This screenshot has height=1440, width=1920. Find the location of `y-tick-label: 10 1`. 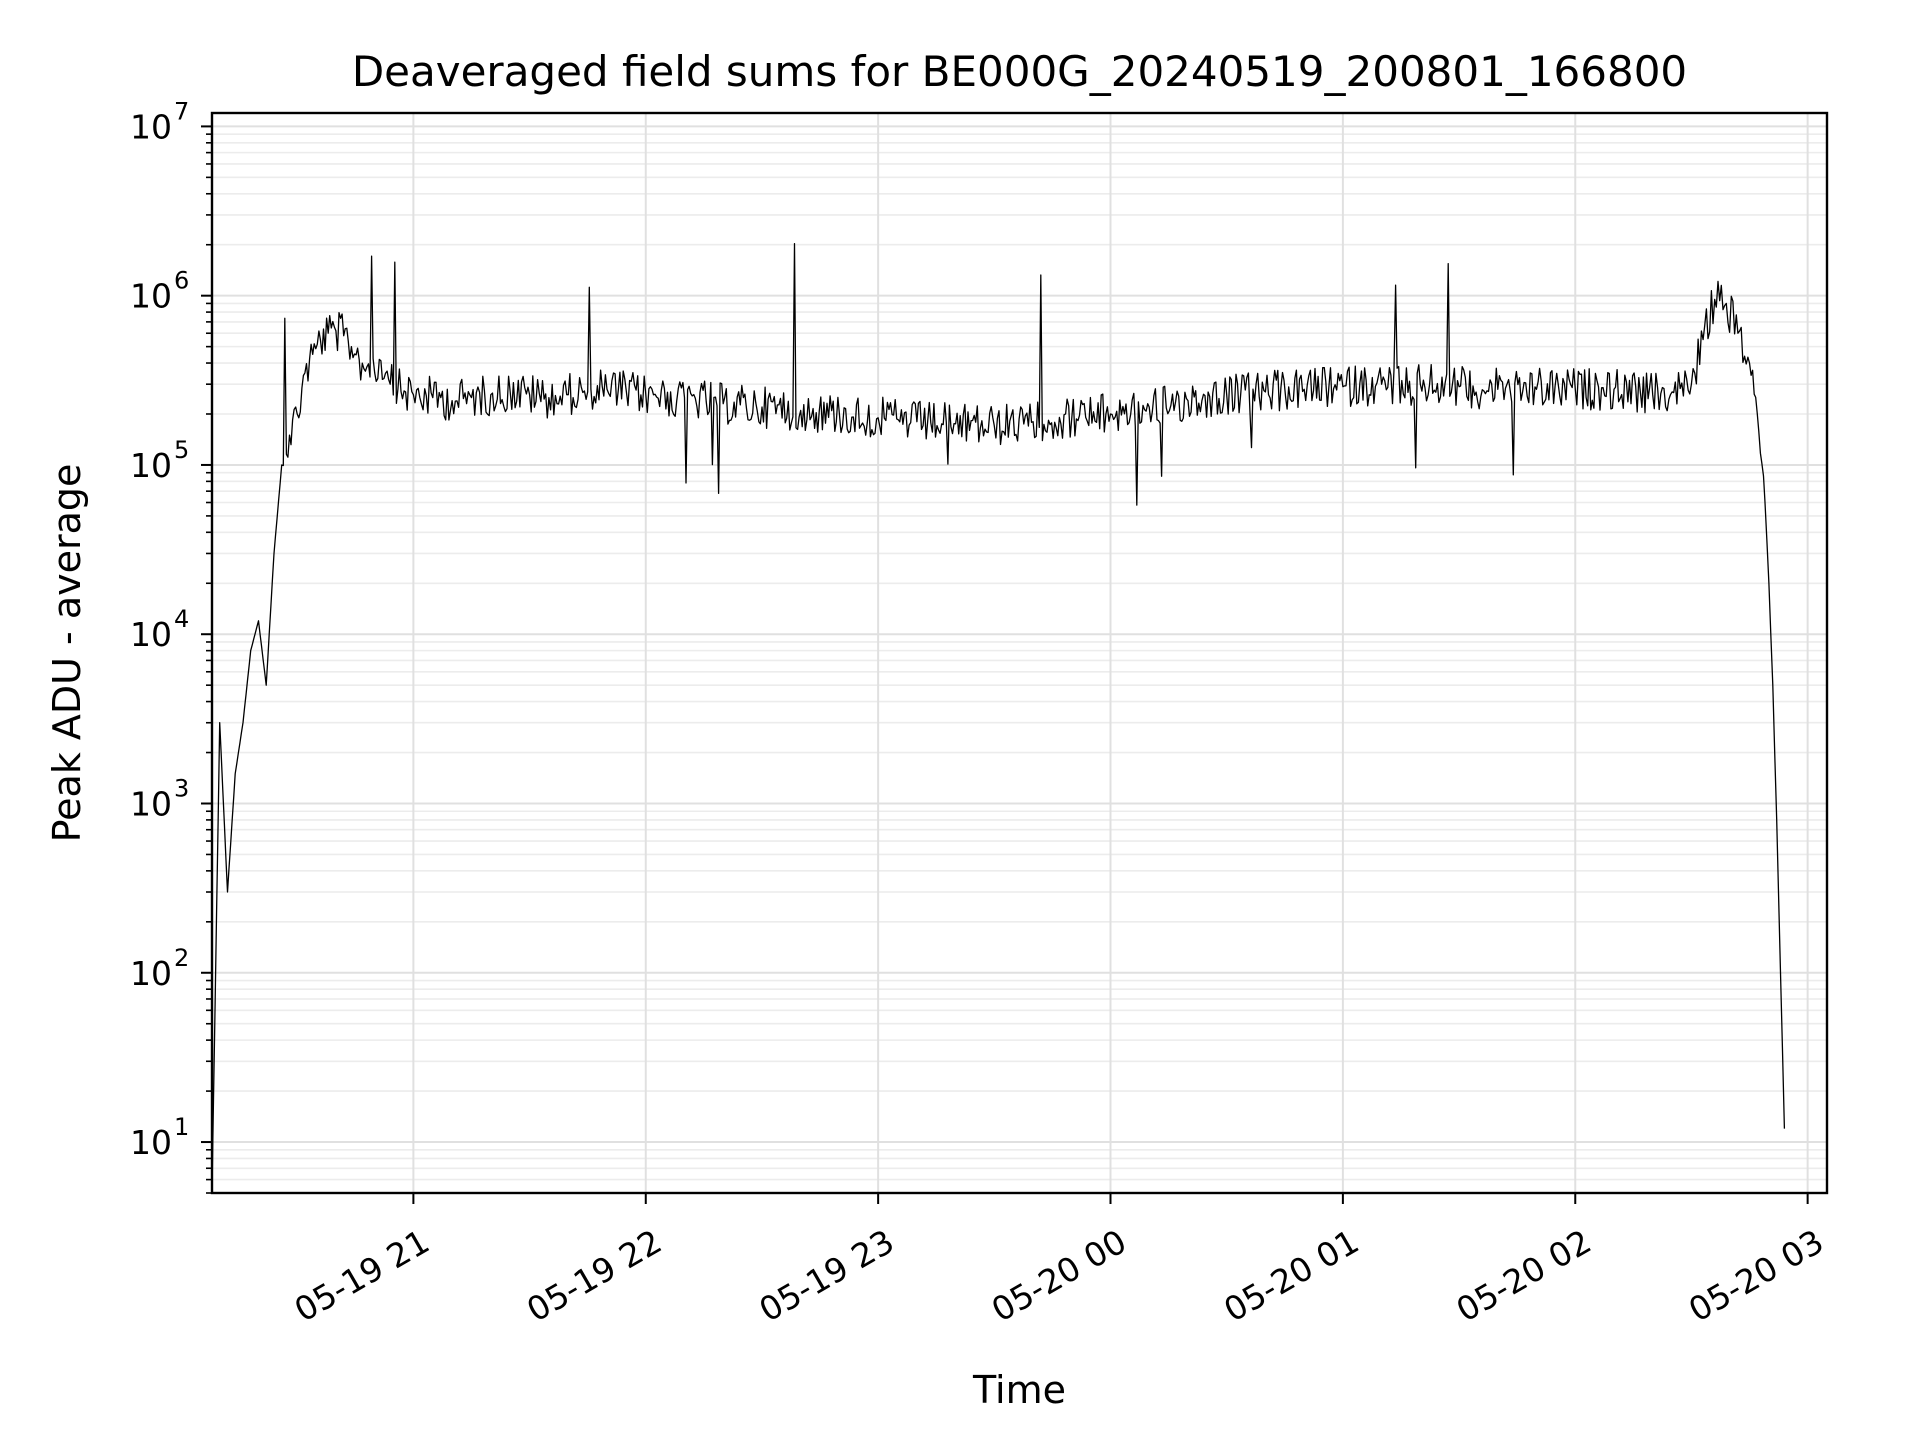

y-tick-label: 10 1 is located at coordinates (159, 1137).